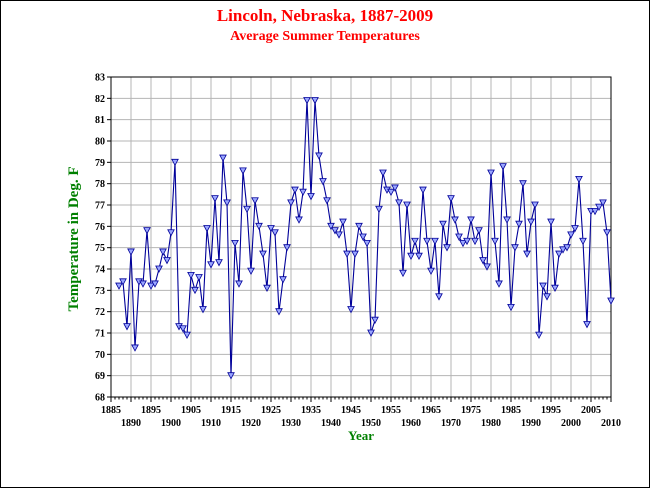 The image size is (650, 488). Describe the element at coordinates (325, 36) in the screenshot. I see `chart-subtitle: Average Summer Temperatures` at that location.